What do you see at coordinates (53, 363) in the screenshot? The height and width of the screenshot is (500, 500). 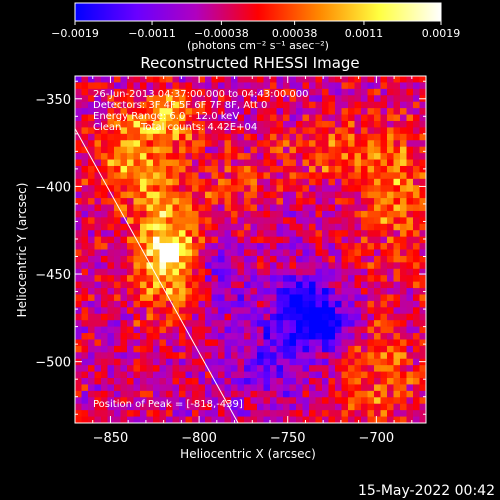 I see `y-tick-label: −500` at bounding box center [53, 363].